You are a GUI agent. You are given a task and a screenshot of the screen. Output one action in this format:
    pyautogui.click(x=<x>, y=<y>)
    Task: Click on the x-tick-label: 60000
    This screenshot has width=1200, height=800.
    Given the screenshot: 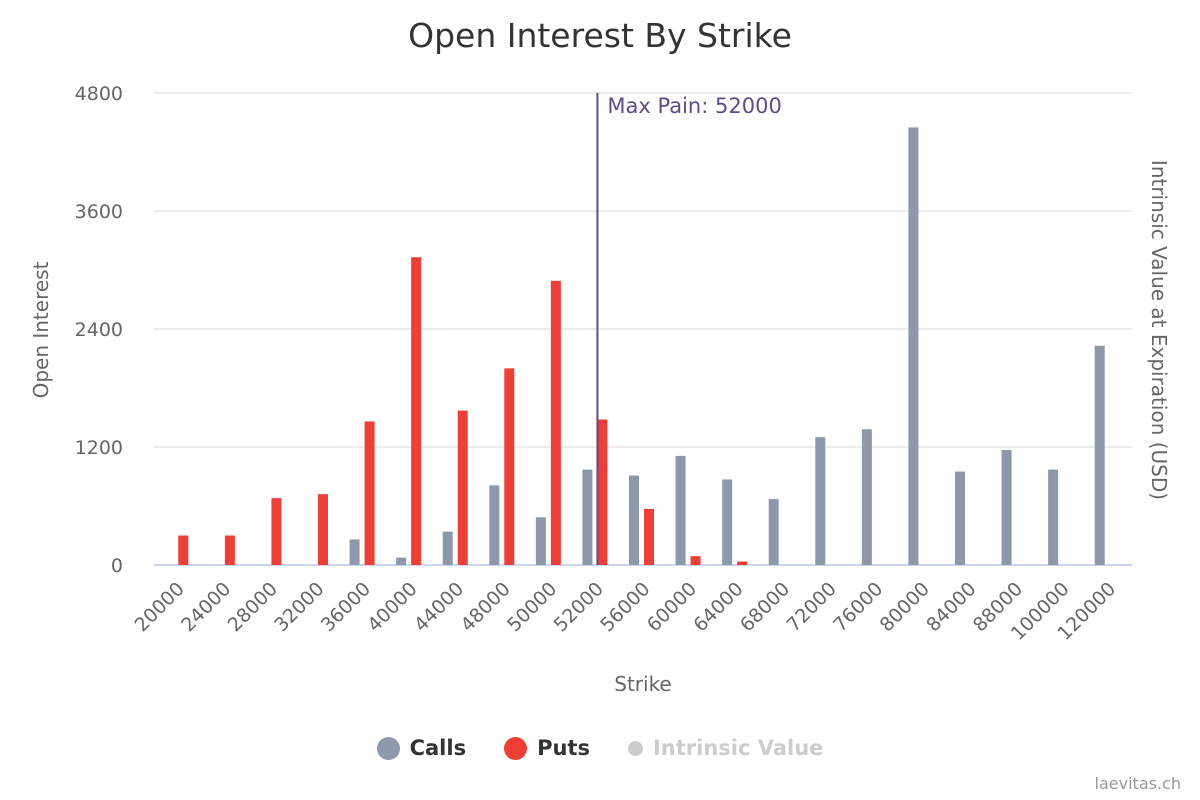 What is the action you would take?
    pyautogui.click(x=672, y=607)
    